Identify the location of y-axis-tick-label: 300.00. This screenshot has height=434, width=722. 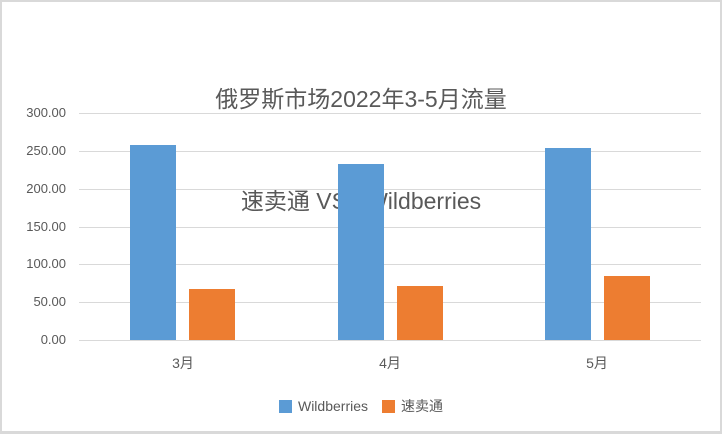
(46, 112).